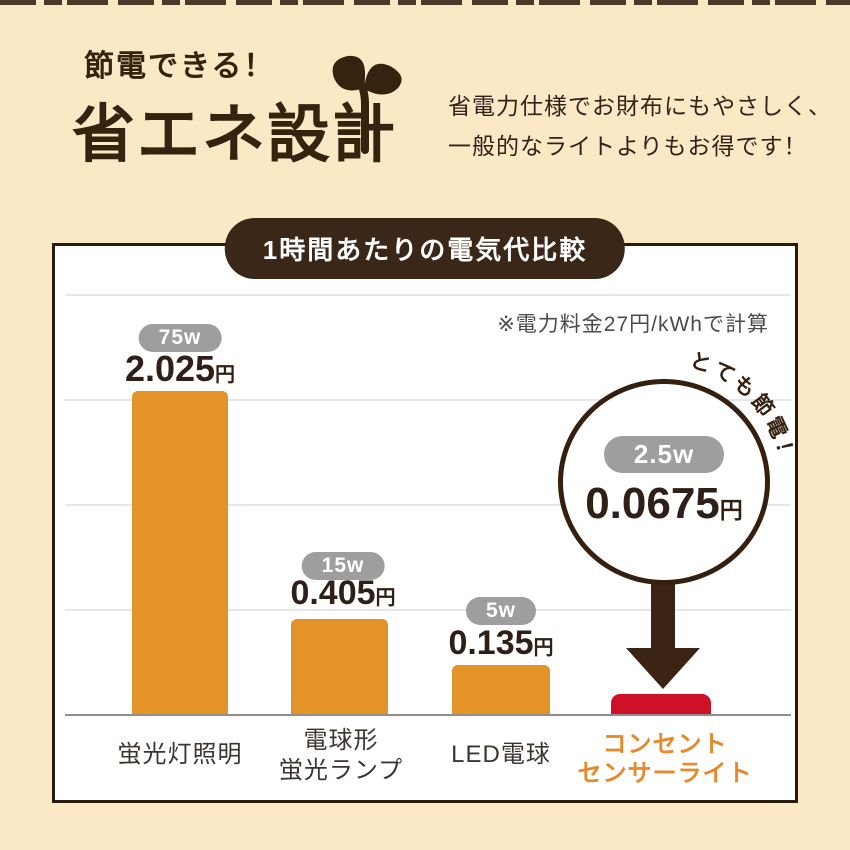 The image size is (850, 850). I want to click on page-title: 省エネ設計, so click(234, 135).